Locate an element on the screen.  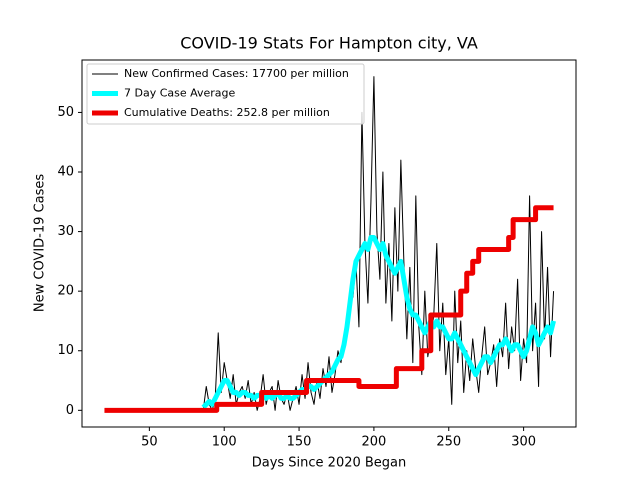
x-tick-label: 150 is located at coordinates (299, 442).